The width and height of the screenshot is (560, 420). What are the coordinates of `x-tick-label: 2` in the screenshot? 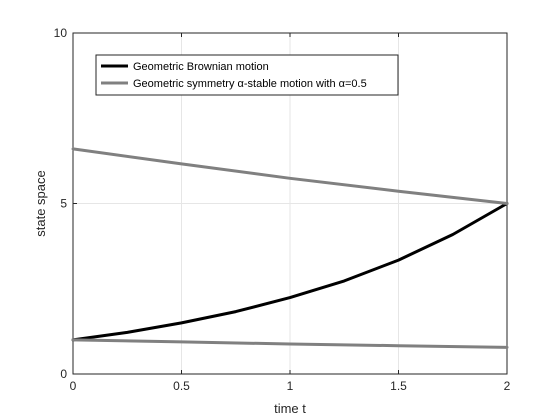 It's located at (507, 386).